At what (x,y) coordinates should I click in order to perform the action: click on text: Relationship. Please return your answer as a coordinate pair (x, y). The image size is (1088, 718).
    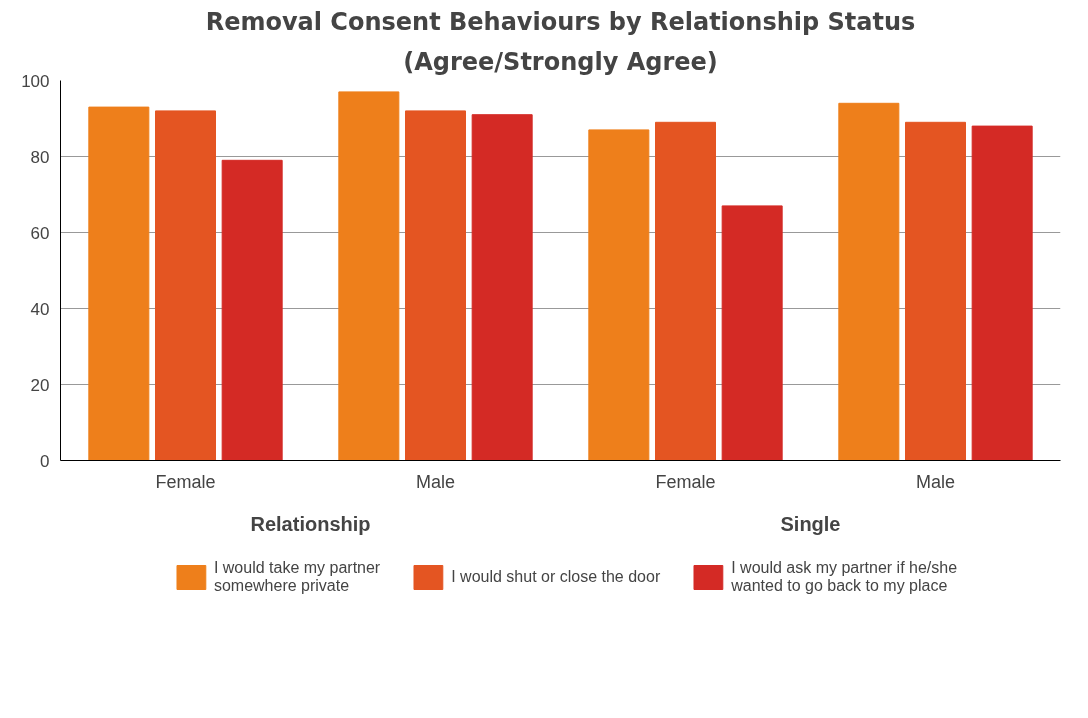
    Looking at the image, I should click on (310, 523).